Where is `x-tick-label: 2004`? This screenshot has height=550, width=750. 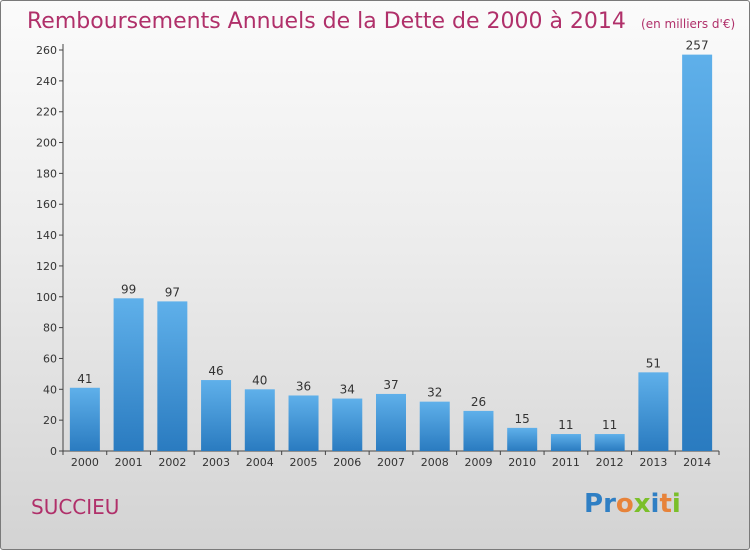
x-tick-label: 2004 is located at coordinates (260, 462).